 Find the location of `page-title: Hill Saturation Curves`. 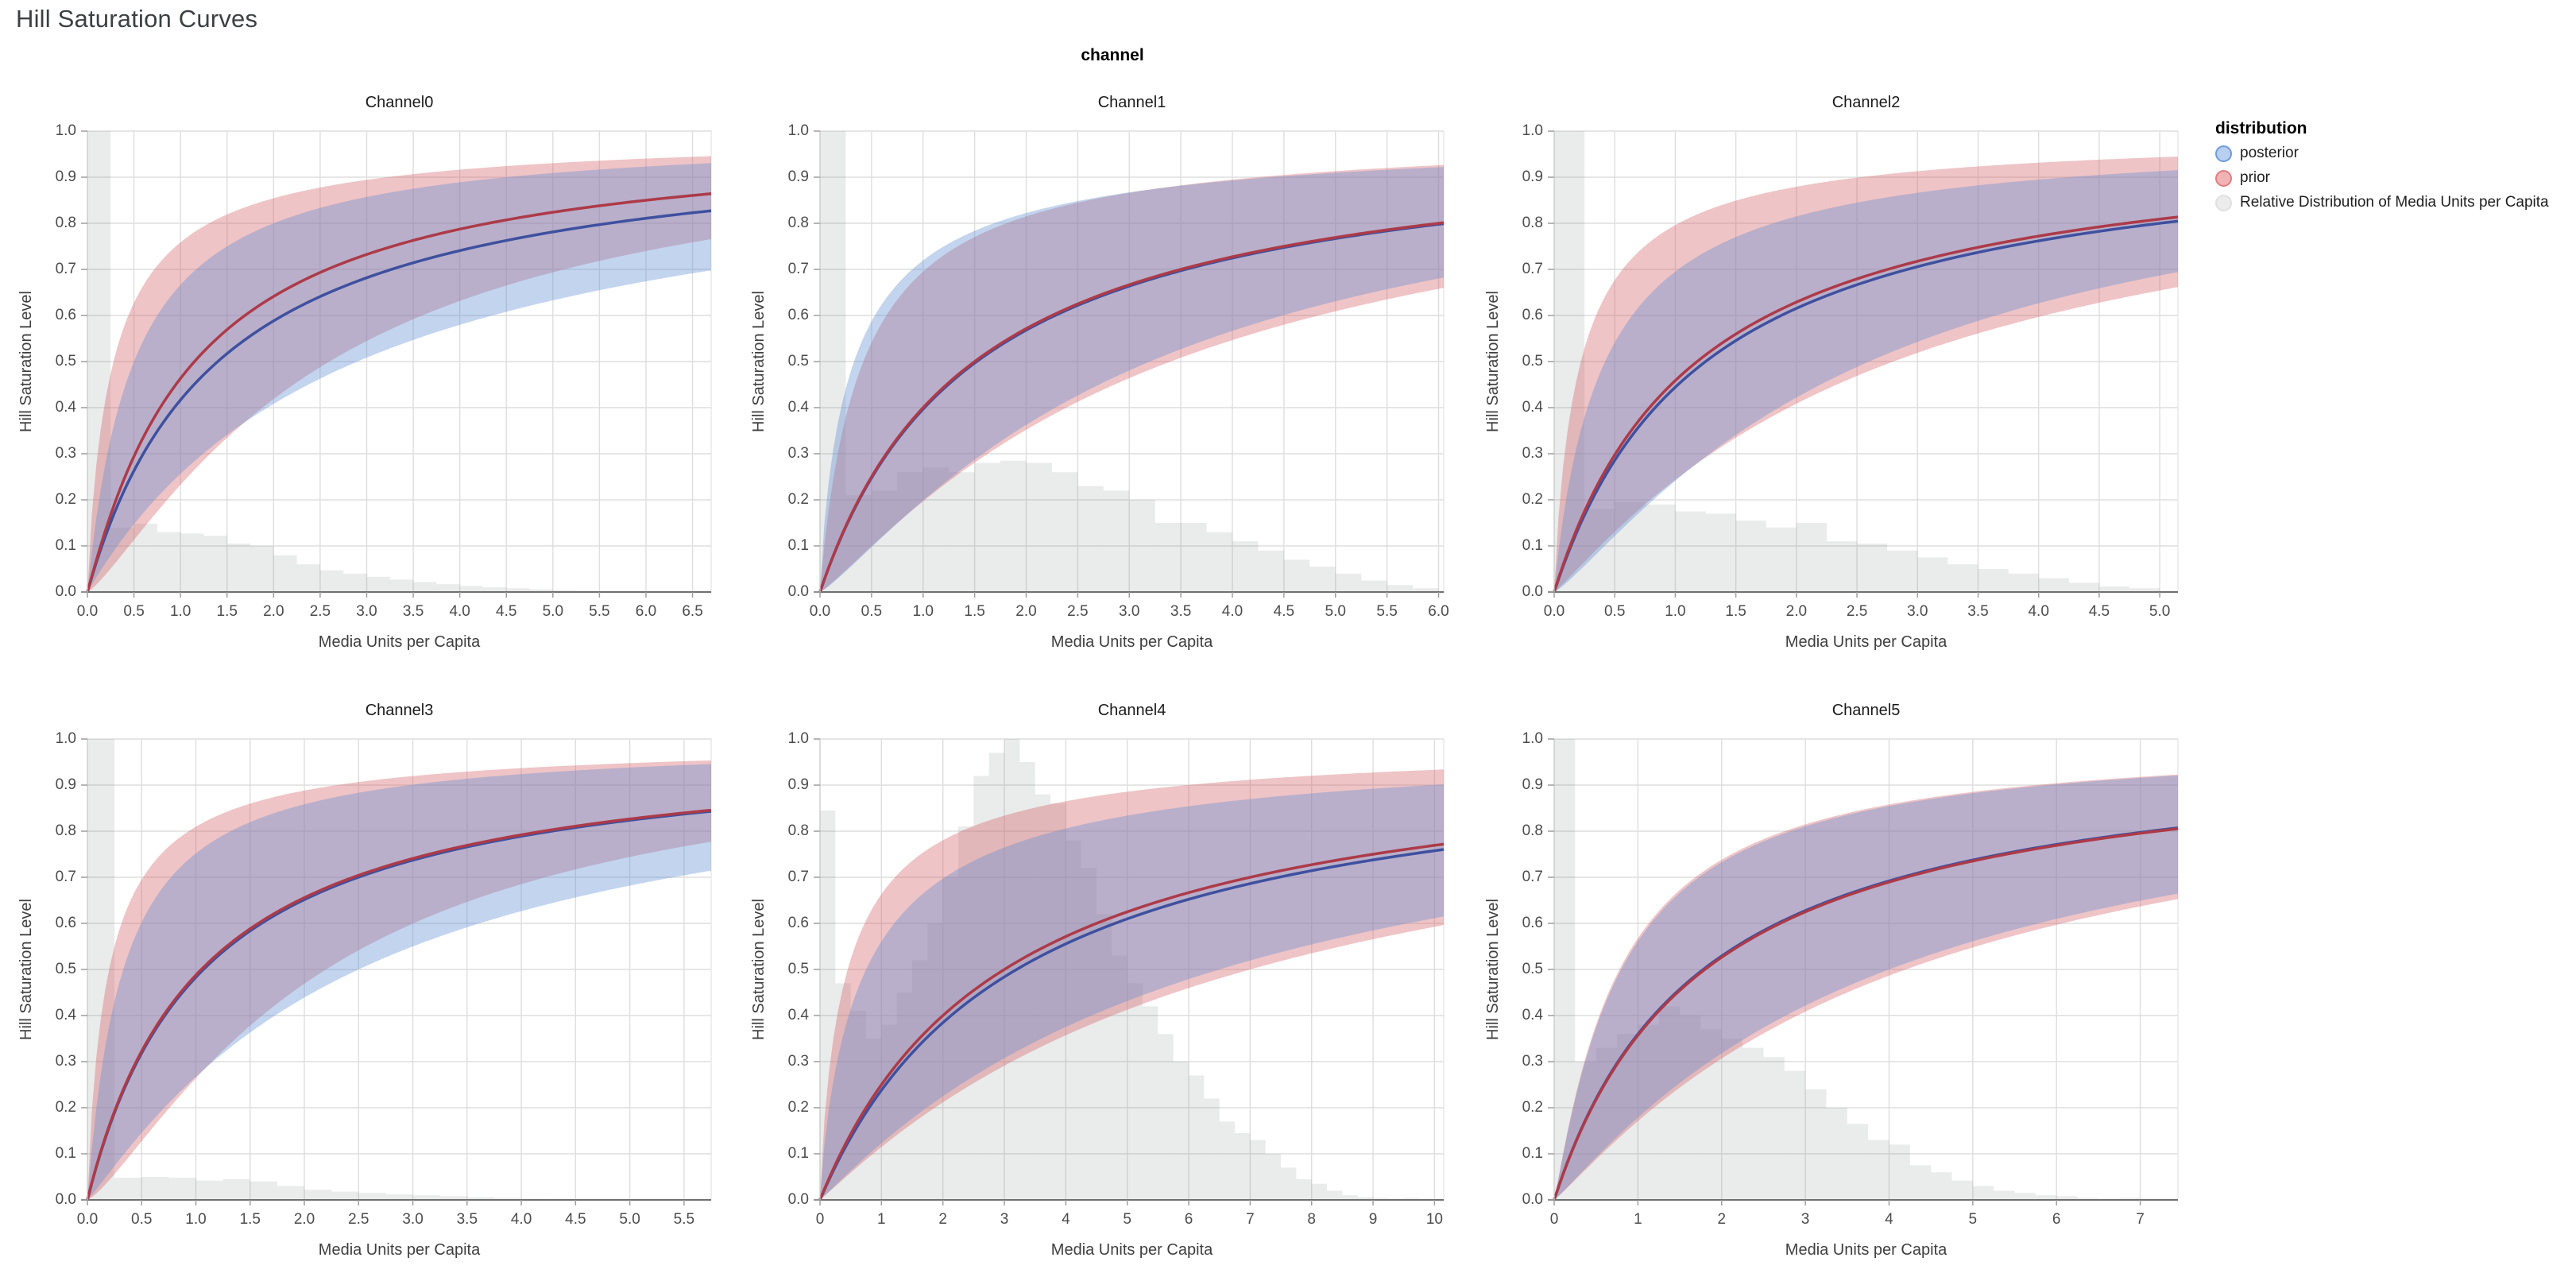

page-title: Hill Saturation Curves is located at coordinates (137, 19).